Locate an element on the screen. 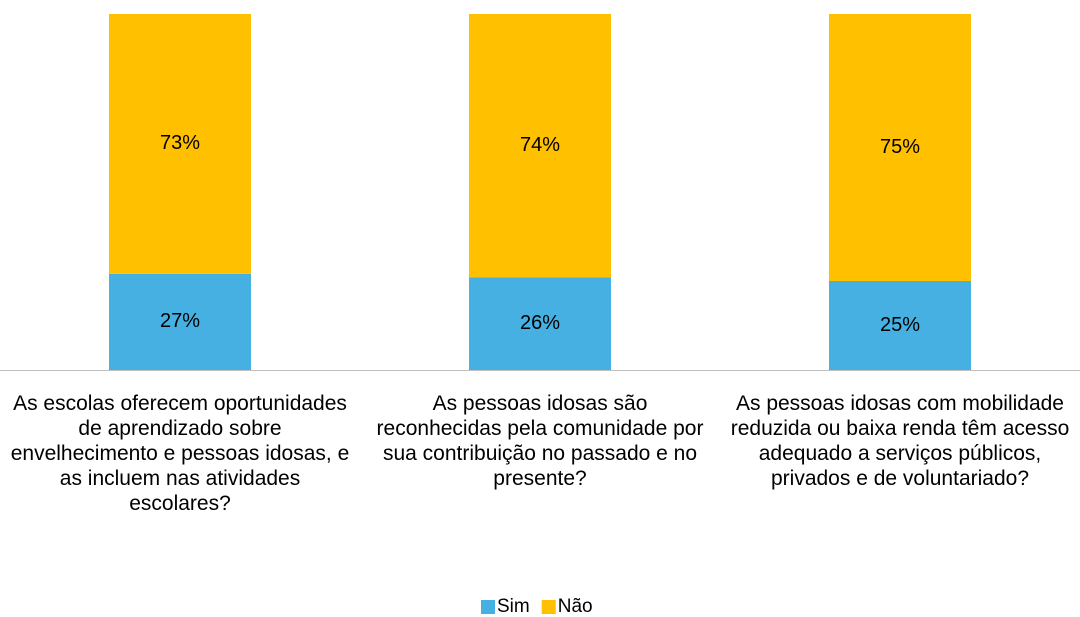 This screenshot has width=1080, height=617. legend-label: Não is located at coordinates (575, 606).